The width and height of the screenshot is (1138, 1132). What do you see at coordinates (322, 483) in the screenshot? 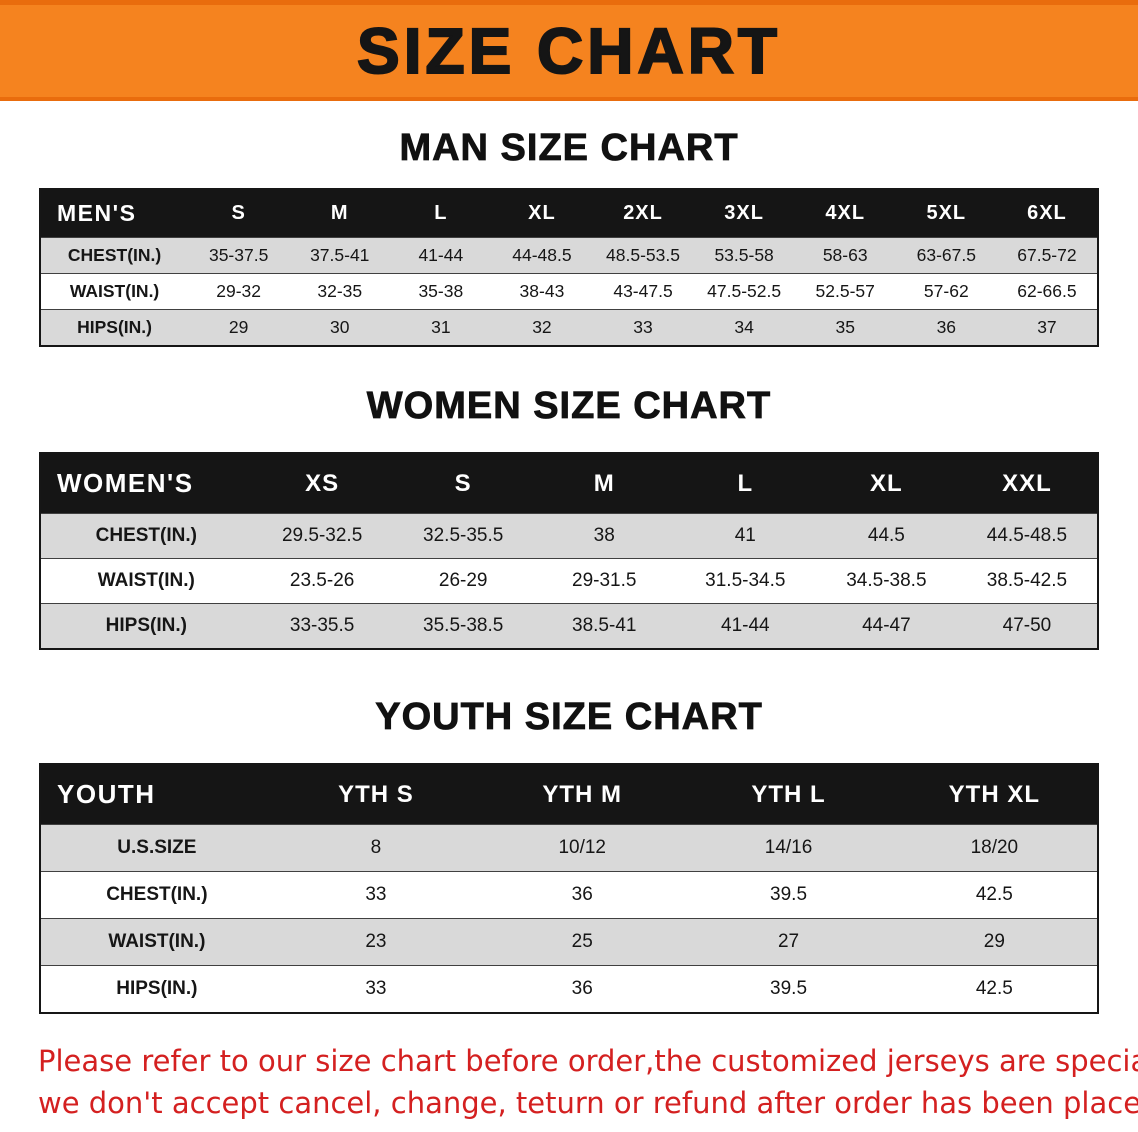
I see `size-column-header: XS` at bounding box center [322, 483].